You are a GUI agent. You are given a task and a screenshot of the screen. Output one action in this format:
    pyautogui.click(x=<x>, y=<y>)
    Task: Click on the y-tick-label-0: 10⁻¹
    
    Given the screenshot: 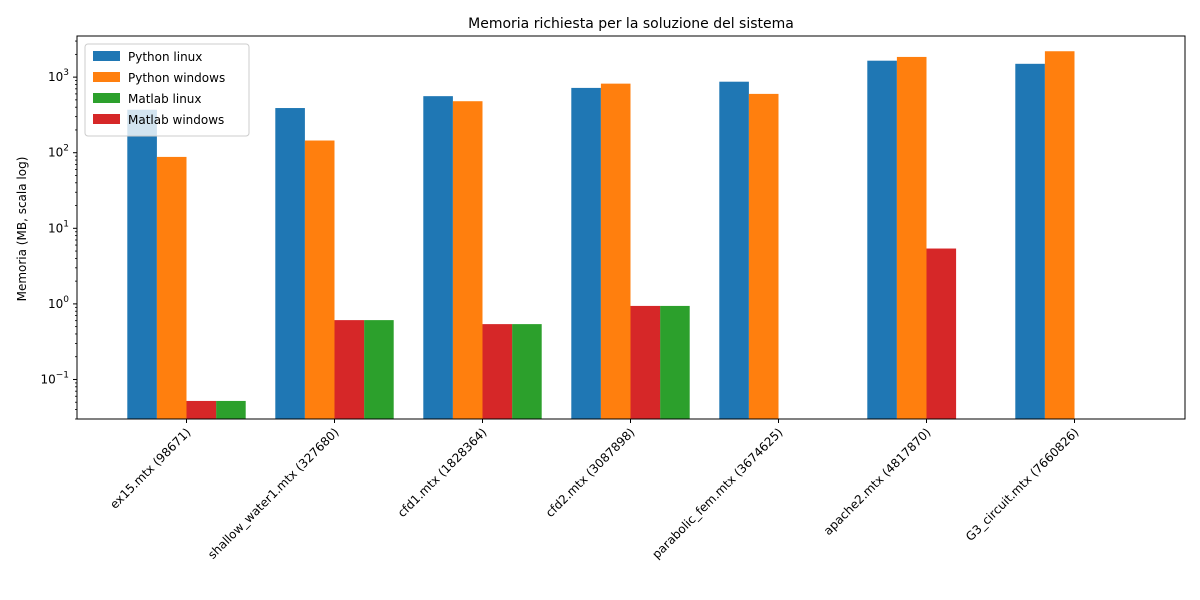 What is the action you would take?
    pyautogui.click(x=54, y=378)
    